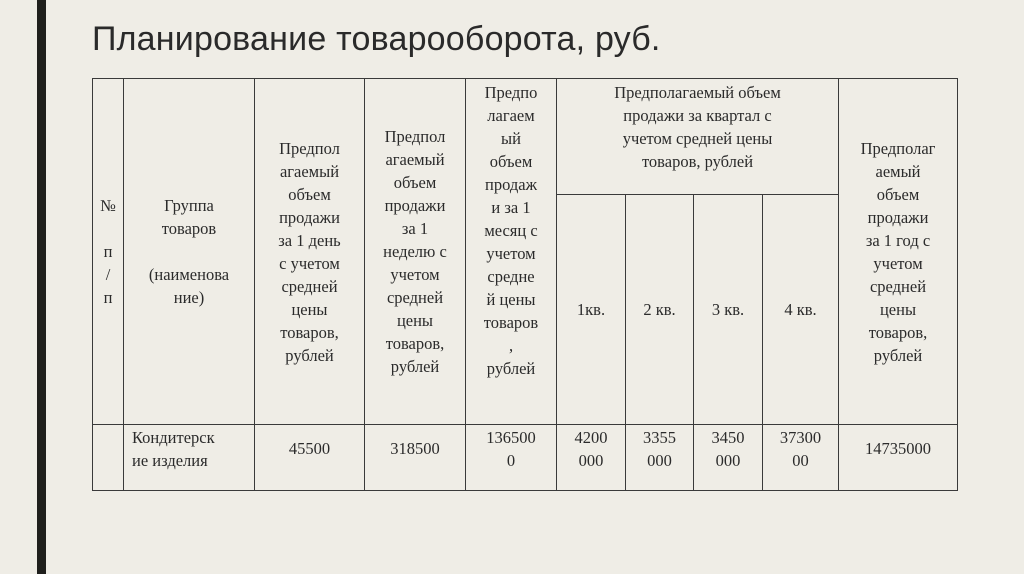  What do you see at coordinates (728, 457) in the screenshot?
I see `cell-q3: 3450 000` at bounding box center [728, 457].